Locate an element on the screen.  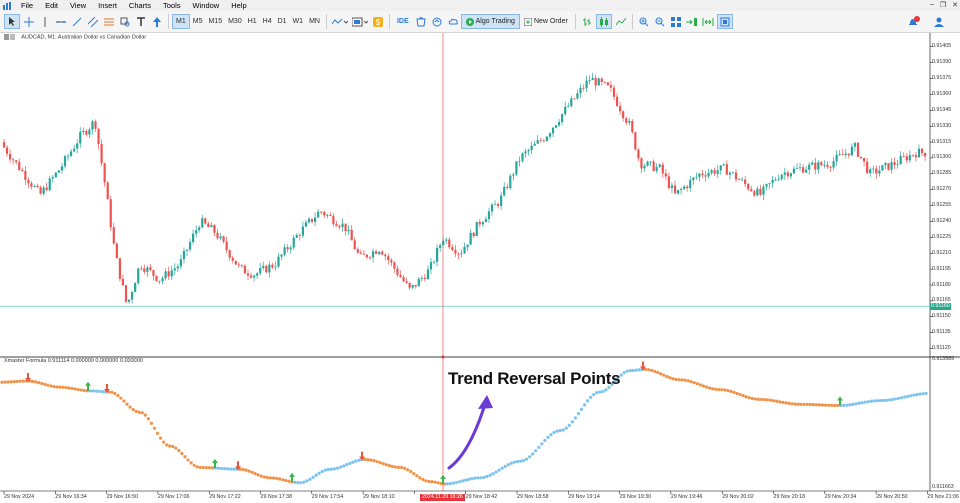
chart-type-icon is located at coordinates (340, 21).